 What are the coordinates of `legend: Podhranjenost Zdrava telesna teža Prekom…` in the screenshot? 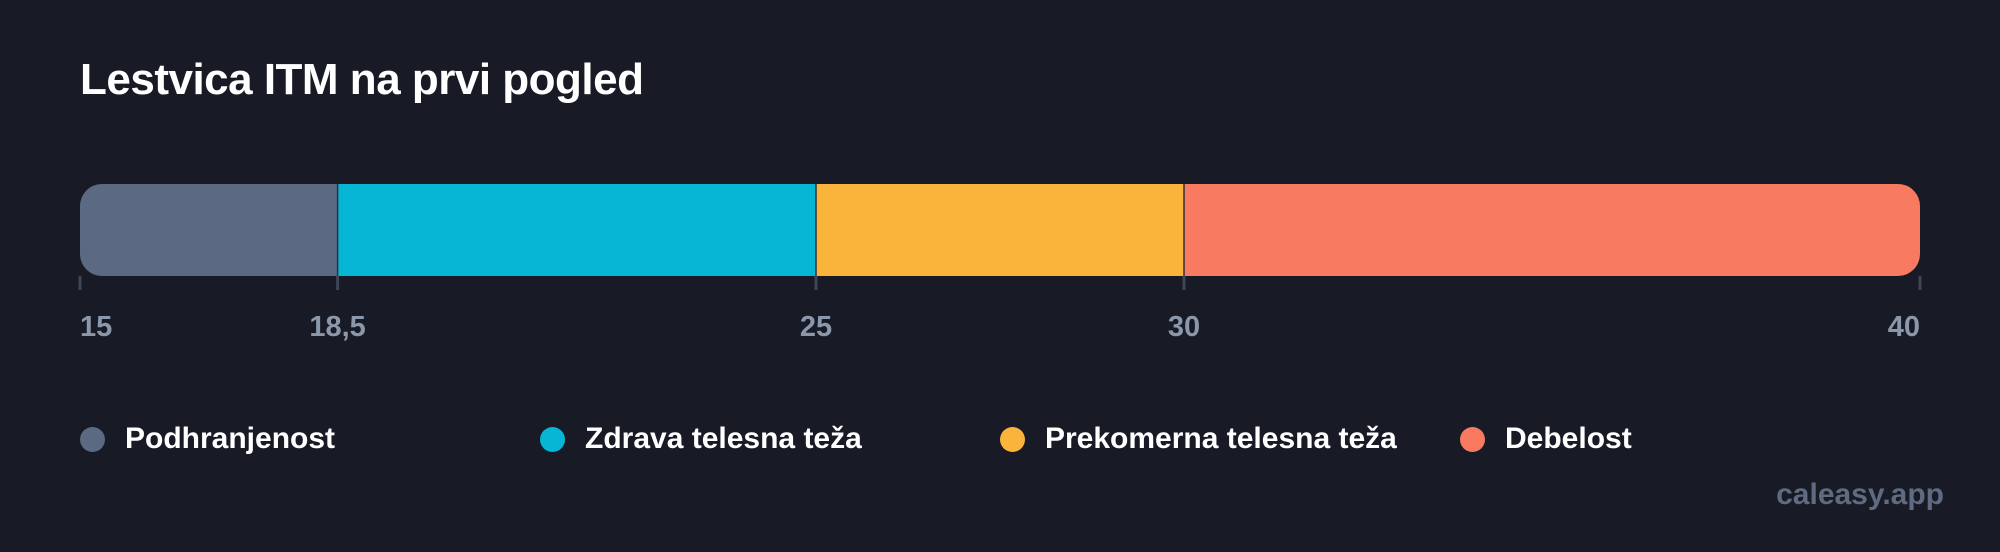 It's located at (1000, 439).